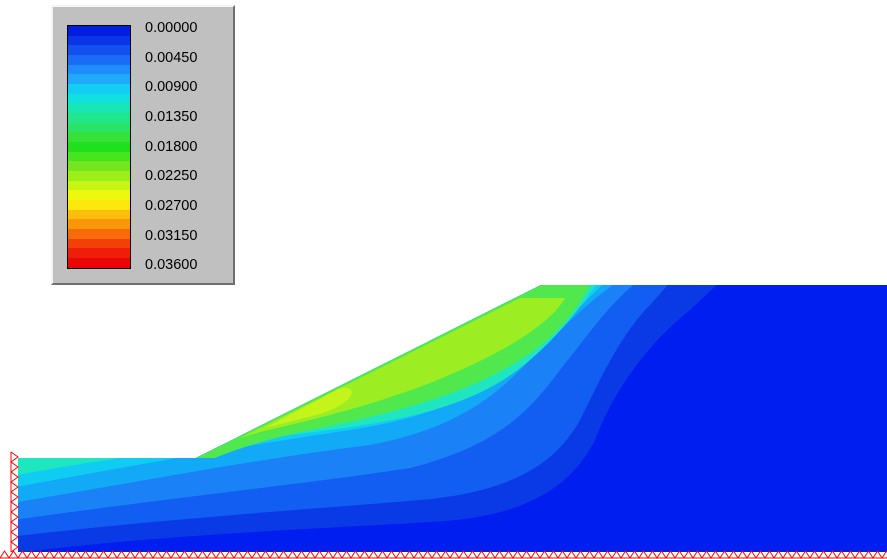 The image size is (887, 559). Describe the element at coordinates (171, 117) in the screenshot. I see `legend-label-3: 0.01350` at that location.